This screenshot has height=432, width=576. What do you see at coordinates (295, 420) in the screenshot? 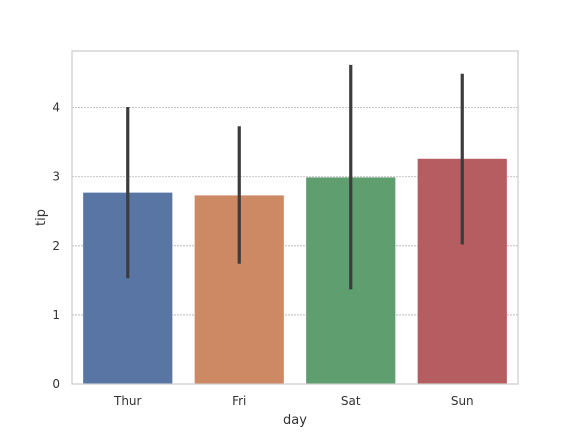
I see `x-axis-label: day` at bounding box center [295, 420].